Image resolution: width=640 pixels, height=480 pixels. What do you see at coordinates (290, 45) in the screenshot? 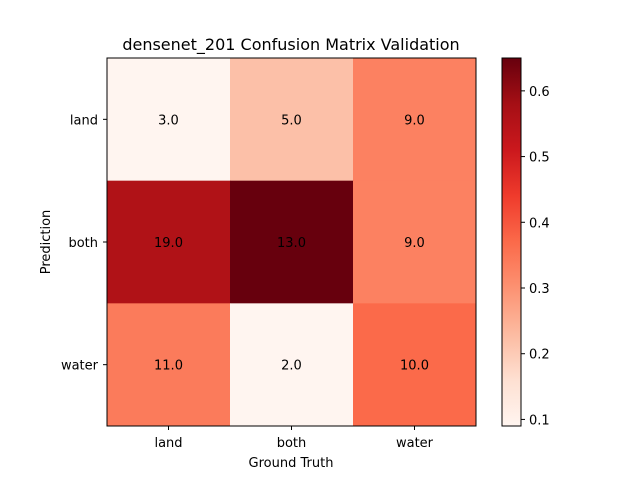
I see `chart-title: densenet_201 Confusion Matrix Validation` at bounding box center [290, 45].